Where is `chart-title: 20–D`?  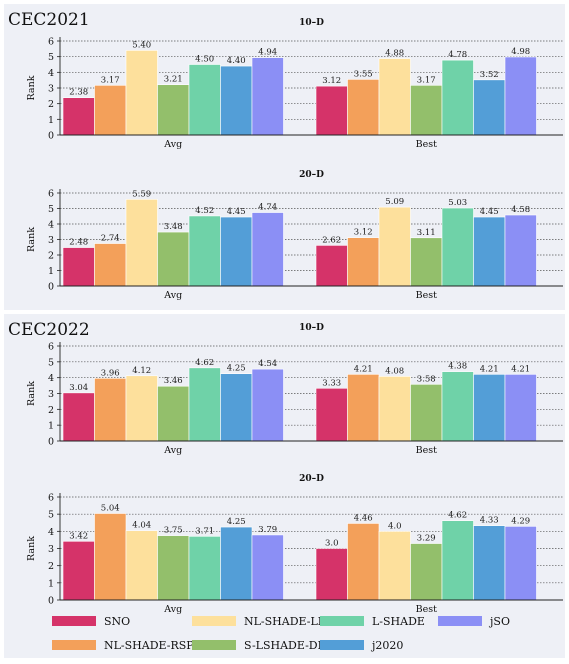 chart-title: 20–D is located at coordinates (311, 175).